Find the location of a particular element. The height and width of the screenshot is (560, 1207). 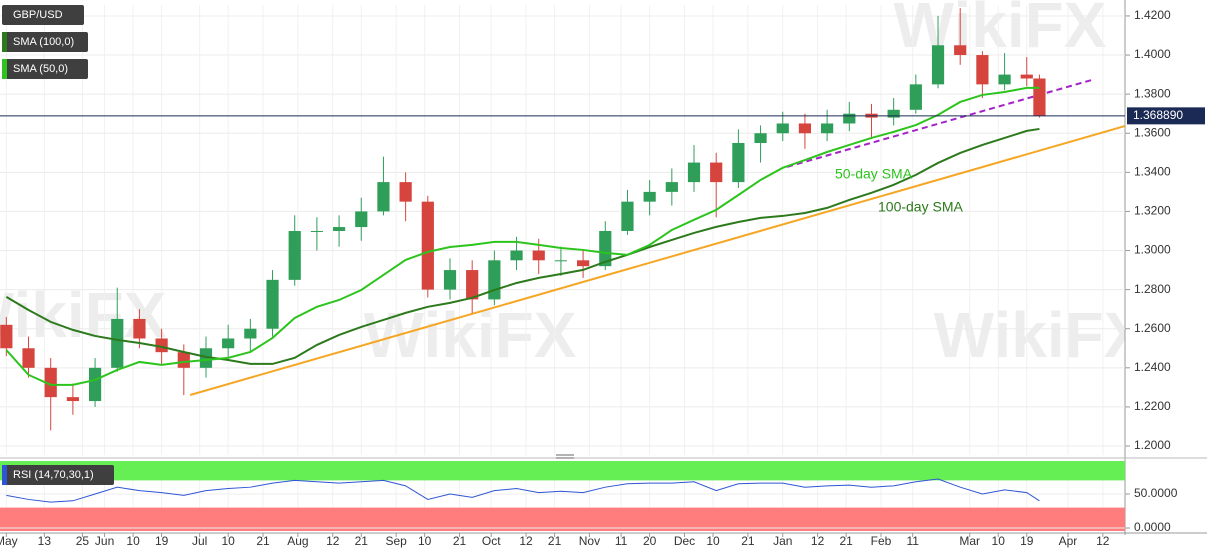

y-tick-label: 0.0000 is located at coordinates (1152, 527).